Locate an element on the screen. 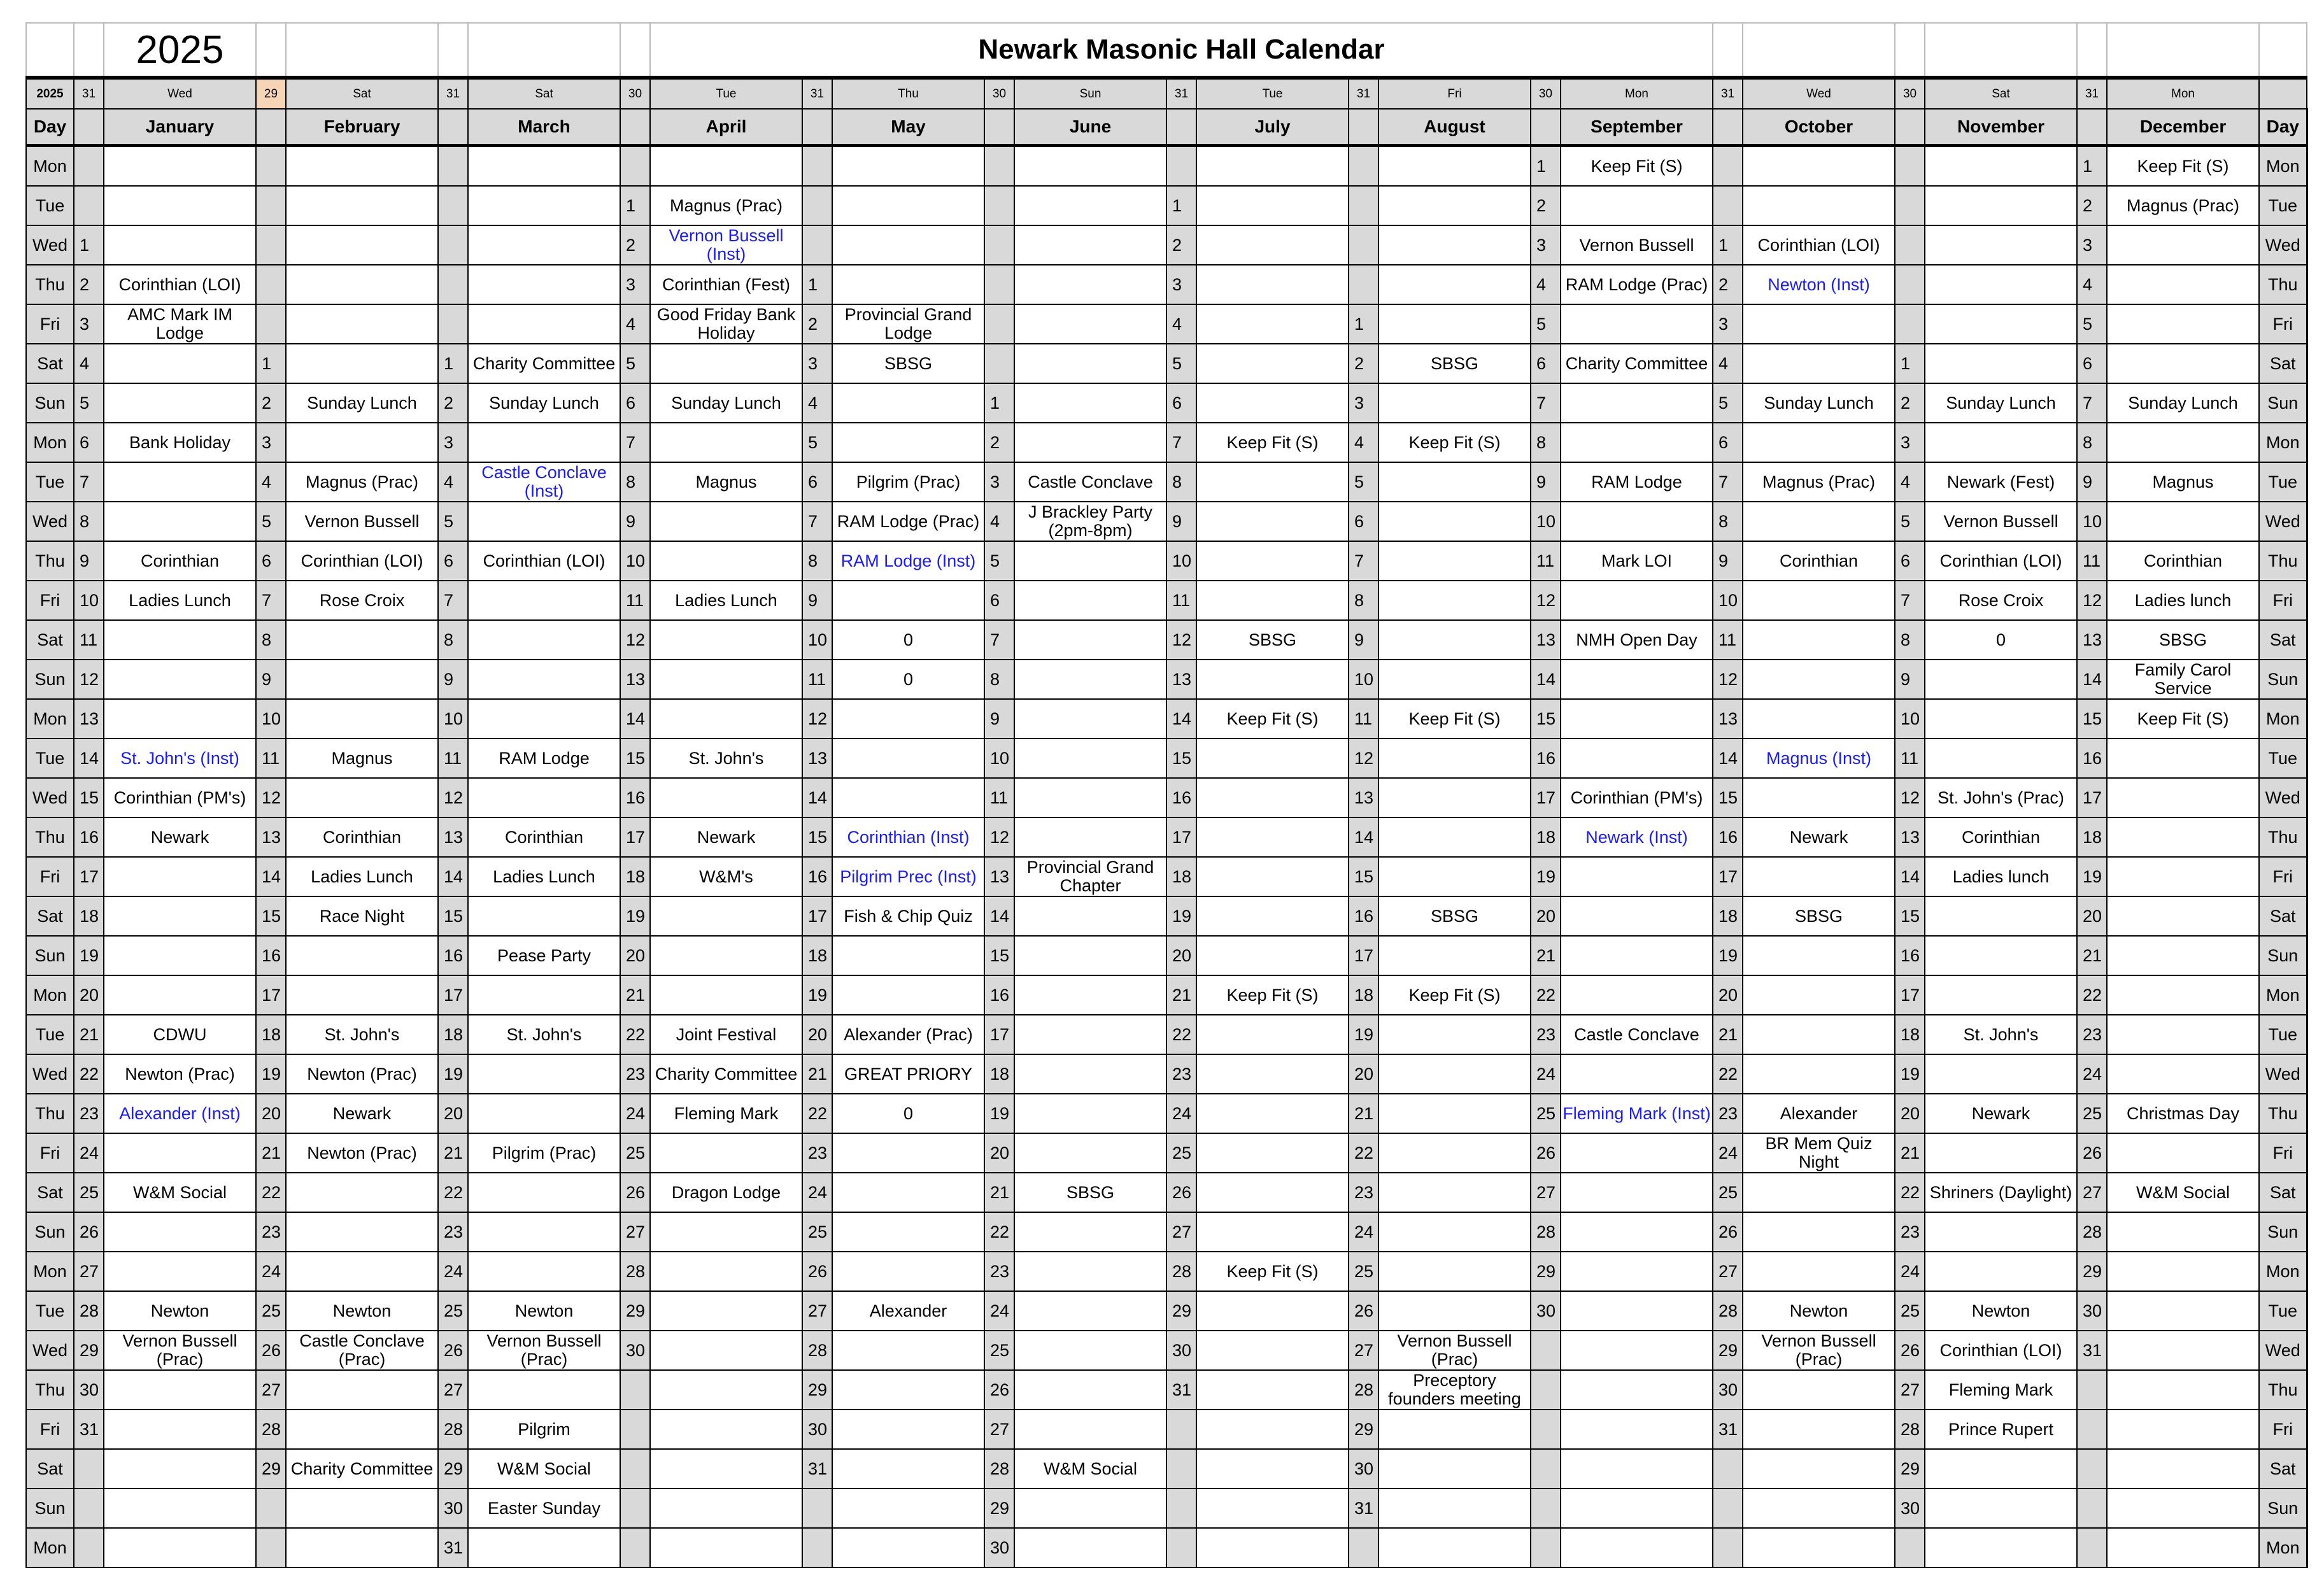 The image size is (2324, 1570). calendar-event: St. John's (Prac) is located at coordinates (2001, 797).